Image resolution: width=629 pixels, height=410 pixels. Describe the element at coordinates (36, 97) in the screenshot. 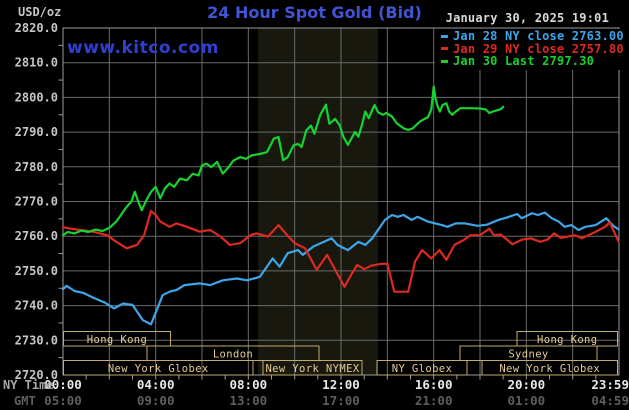

I see `y-tick-label: 2800.0` at that location.